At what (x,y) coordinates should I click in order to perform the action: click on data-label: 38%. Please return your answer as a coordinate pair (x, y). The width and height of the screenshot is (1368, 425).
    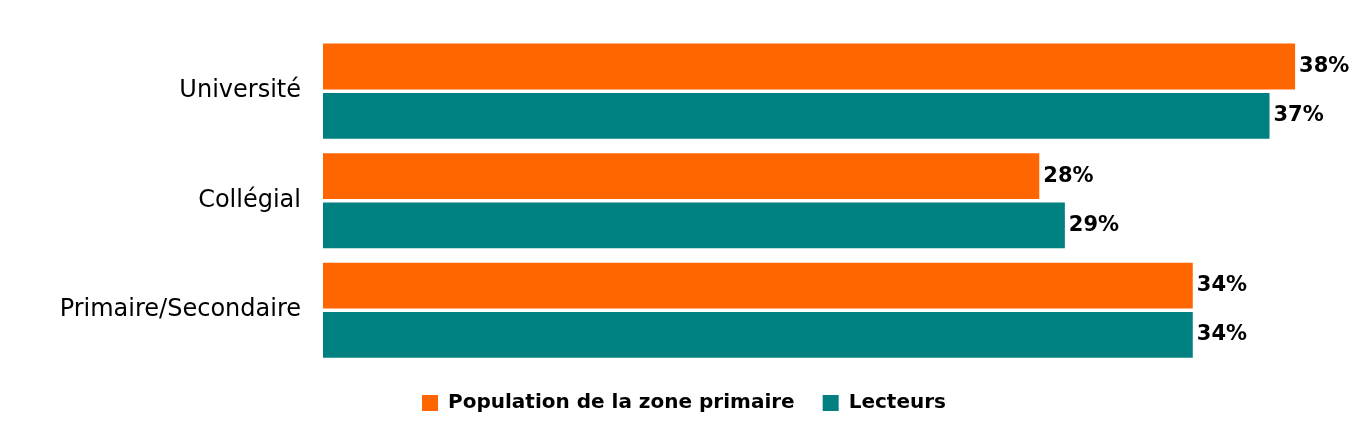
    Looking at the image, I should click on (1324, 64).